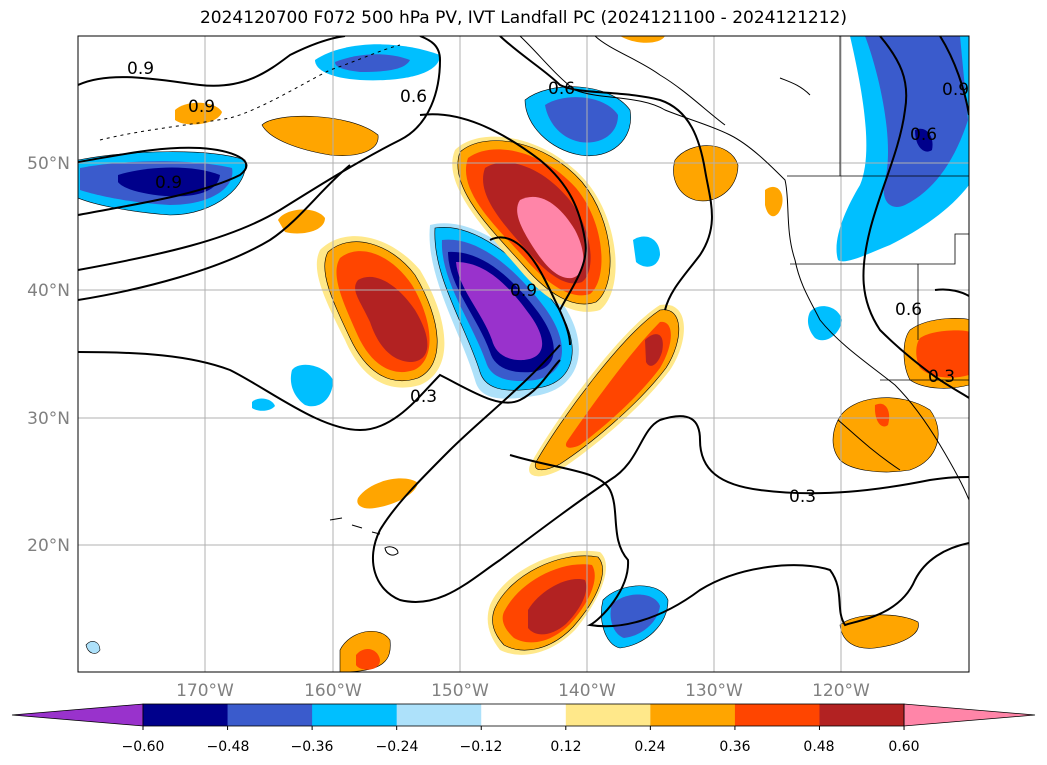 This screenshot has height=765, width=1047. I want to click on shade-sw-us-positive-core, so click(942, 354).